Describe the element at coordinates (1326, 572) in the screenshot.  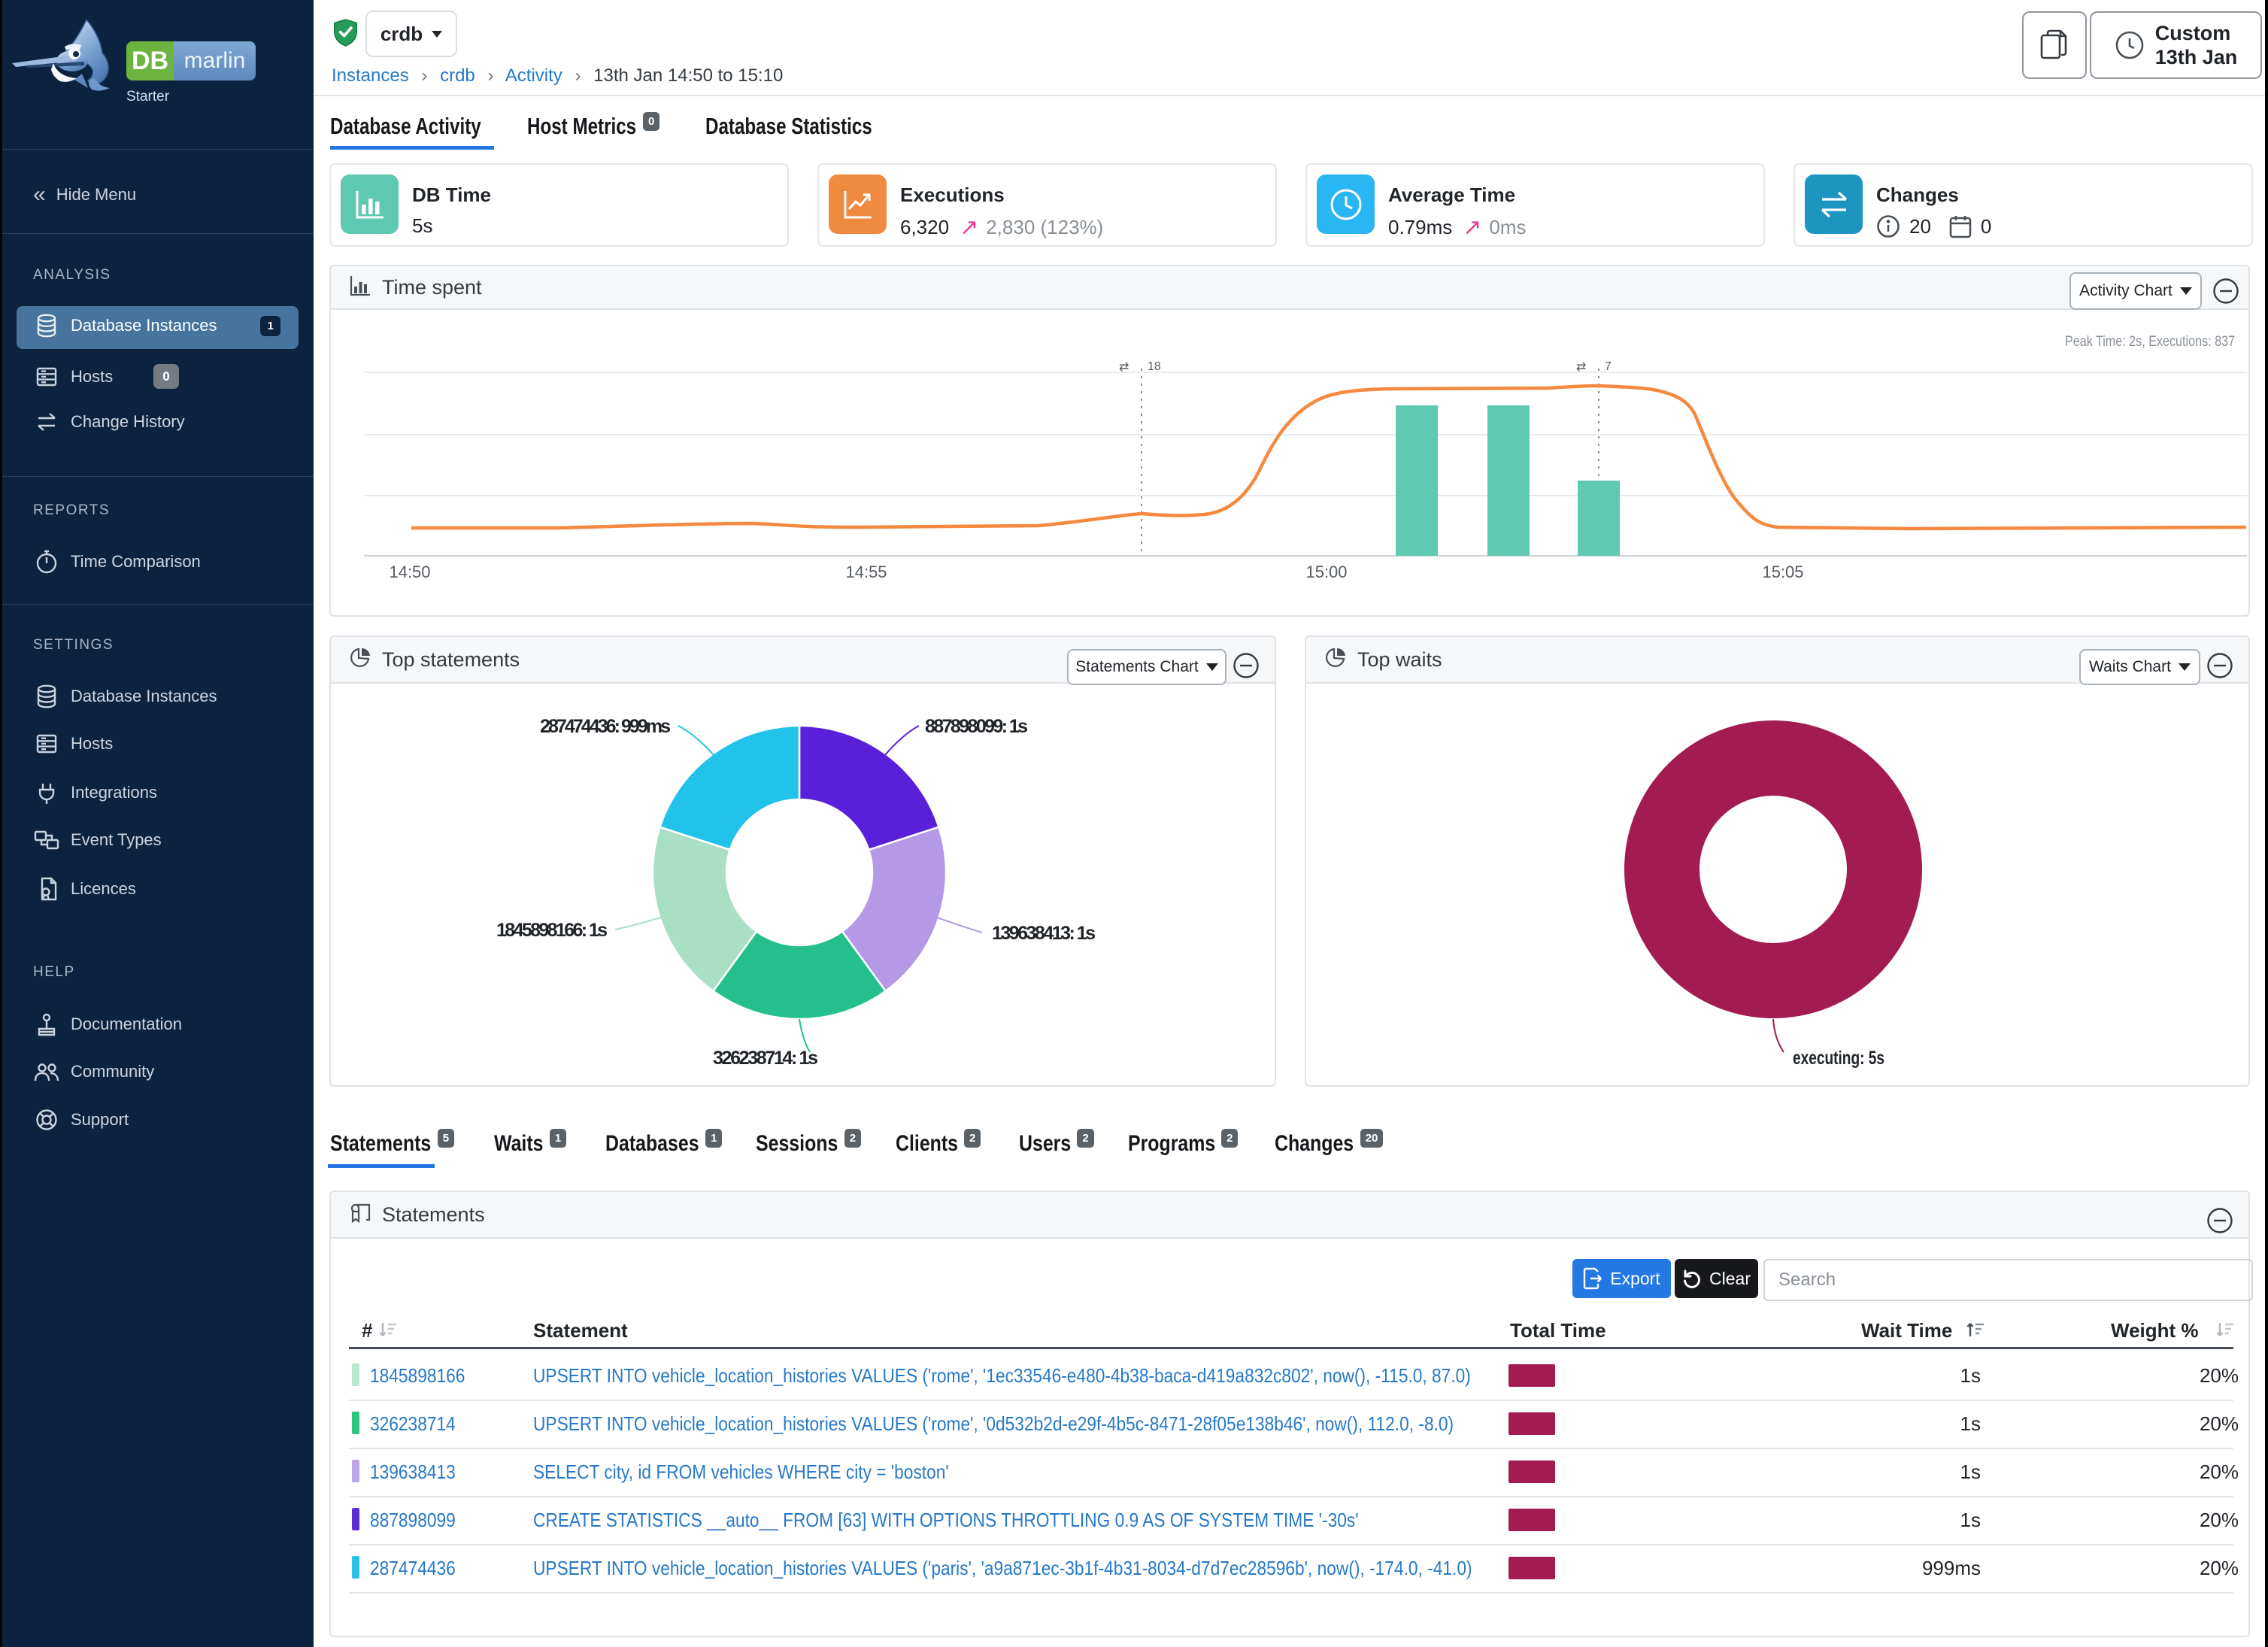
I see `svg-text: 15:00` at that location.